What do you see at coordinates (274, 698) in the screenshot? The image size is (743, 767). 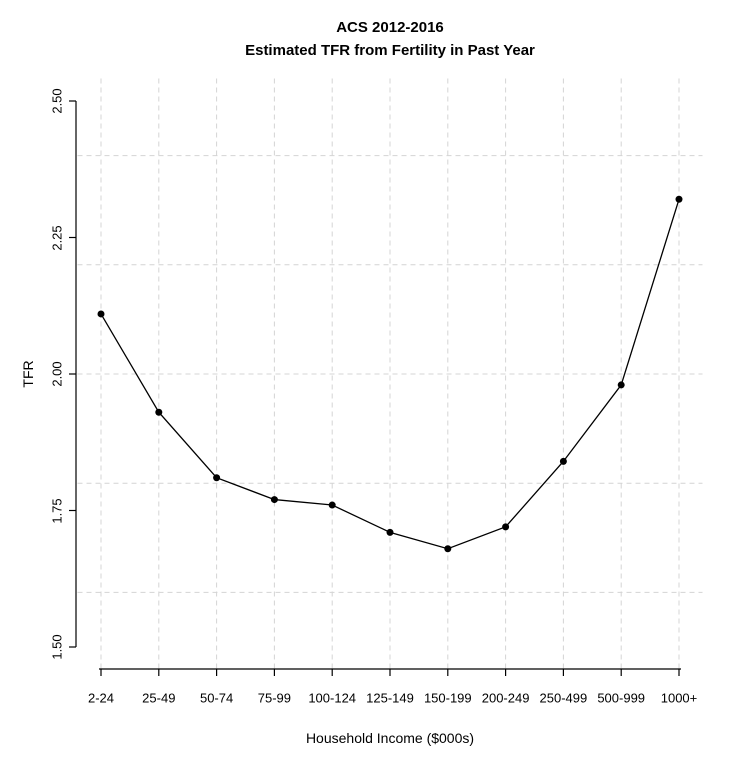 I see `x-tick-label: 75-99` at bounding box center [274, 698].